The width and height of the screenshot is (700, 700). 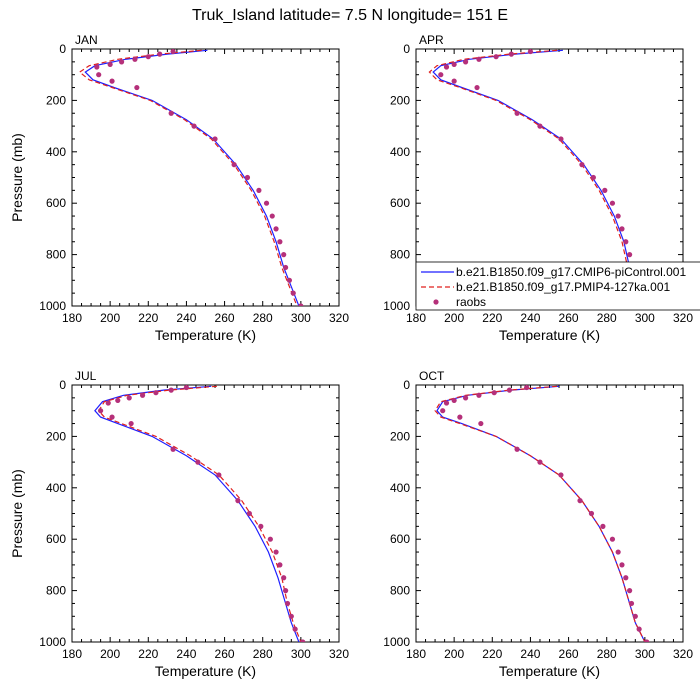 I want to click on panel-title: JAN, so click(x=86, y=40).